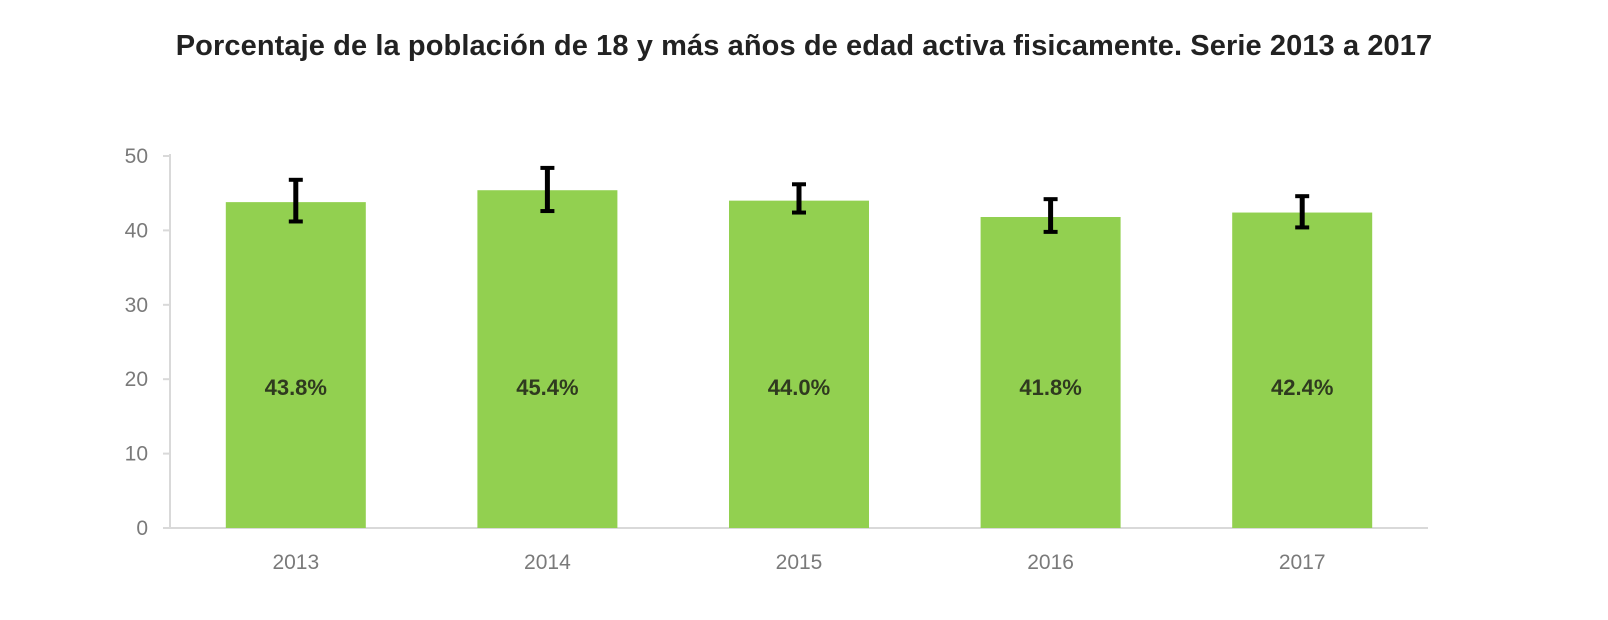 The width and height of the screenshot is (1608, 620). I want to click on y-tick-label: 50, so click(136, 156).